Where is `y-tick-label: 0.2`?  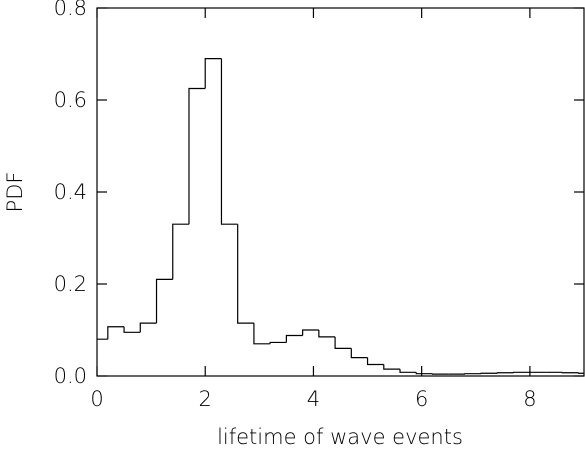 y-tick-label: 0.2 is located at coordinates (70, 284).